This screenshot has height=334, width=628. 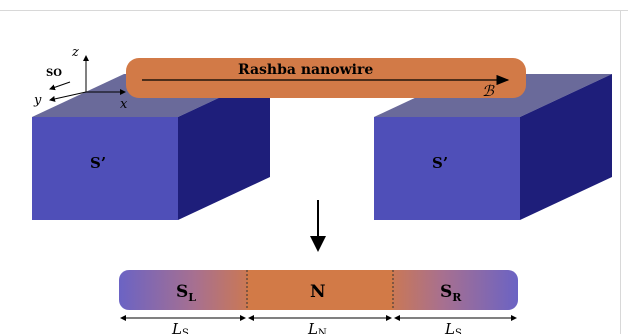 What do you see at coordinates (318, 244) in the screenshot?
I see `down-arrow-head` at bounding box center [318, 244].